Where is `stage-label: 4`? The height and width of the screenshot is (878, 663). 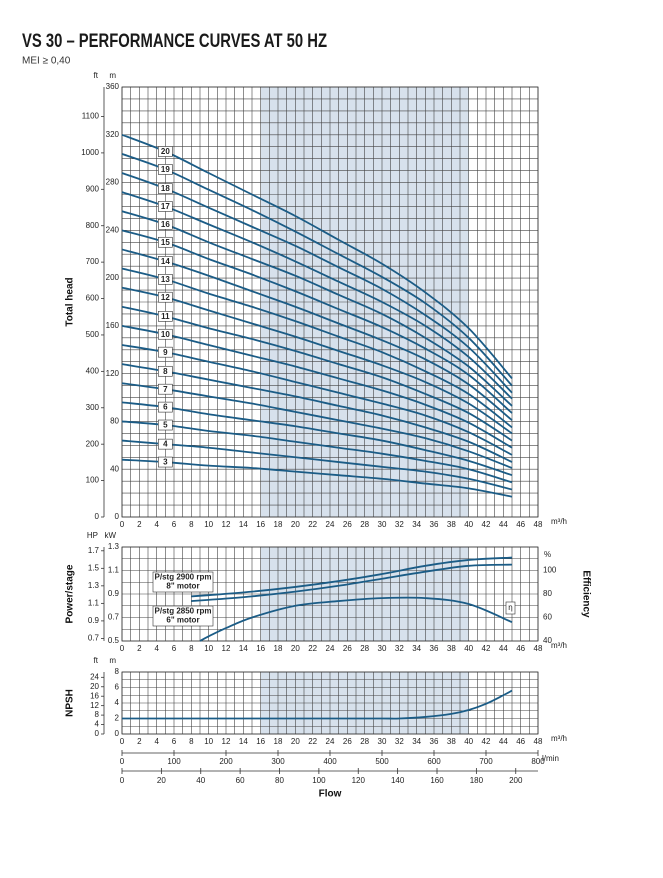
stage-label: 4 is located at coordinates (165, 444).